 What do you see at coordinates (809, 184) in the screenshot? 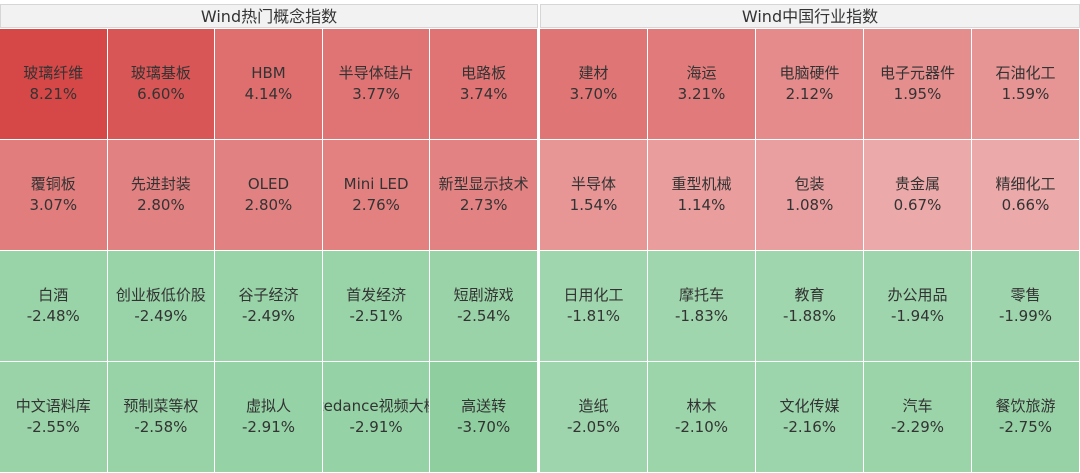
I see `cell-label: 包装` at bounding box center [809, 184].